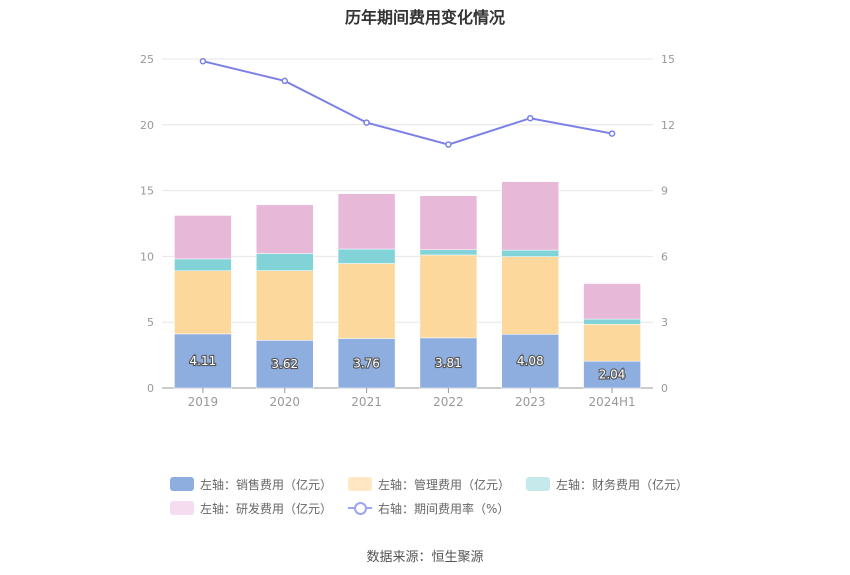  I want to click on right-tick-label: 6, so click(664, 256).